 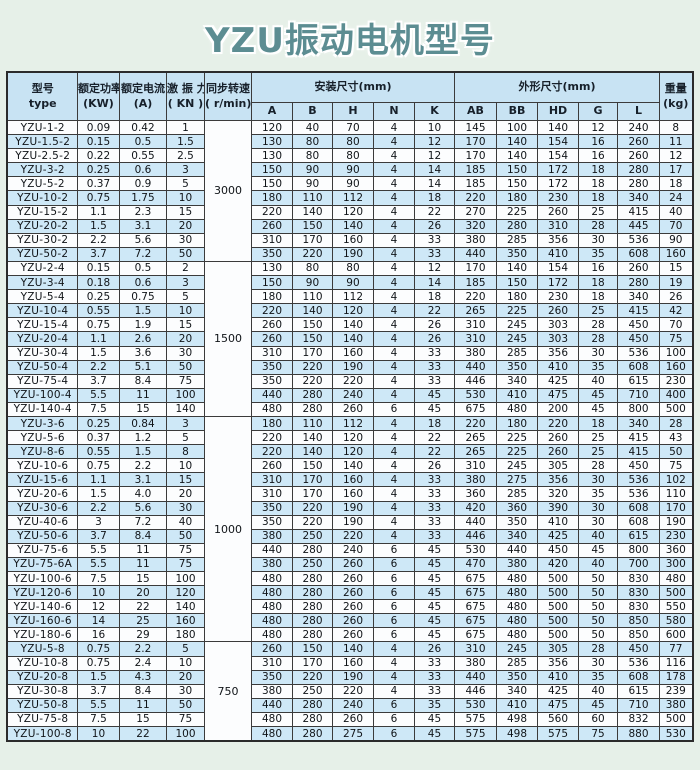 What do you see at coordinates (98, 142) in the screenshot?
I see `value-cell: 0.15` at bounding box center [98, 142].